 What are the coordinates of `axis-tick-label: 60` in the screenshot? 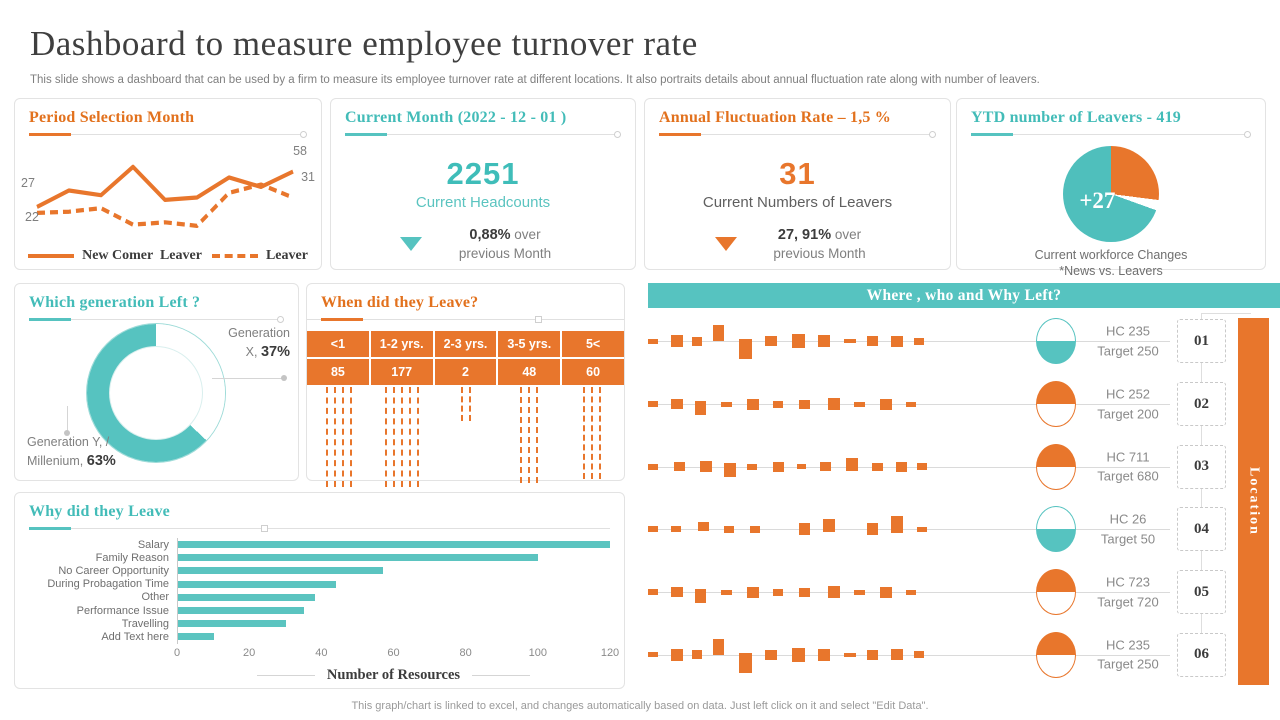 It's located at (393, 652).